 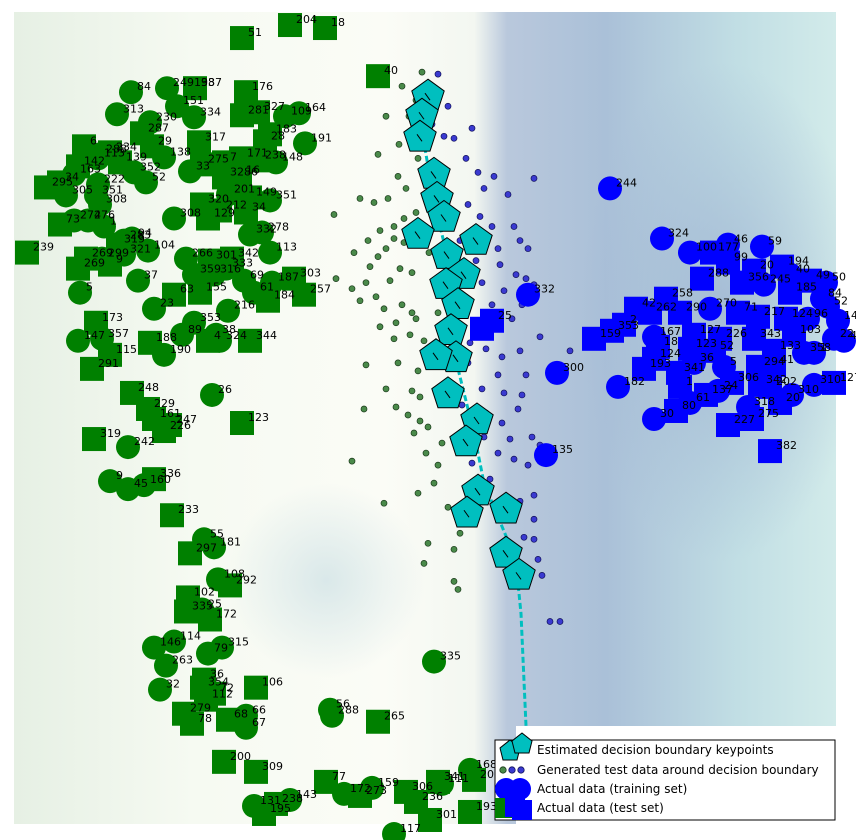 What do you see at coordinates (173, 684) in the screenshot?
I see `class-a-point-label-131: 32` at bounding box center [173, 684].